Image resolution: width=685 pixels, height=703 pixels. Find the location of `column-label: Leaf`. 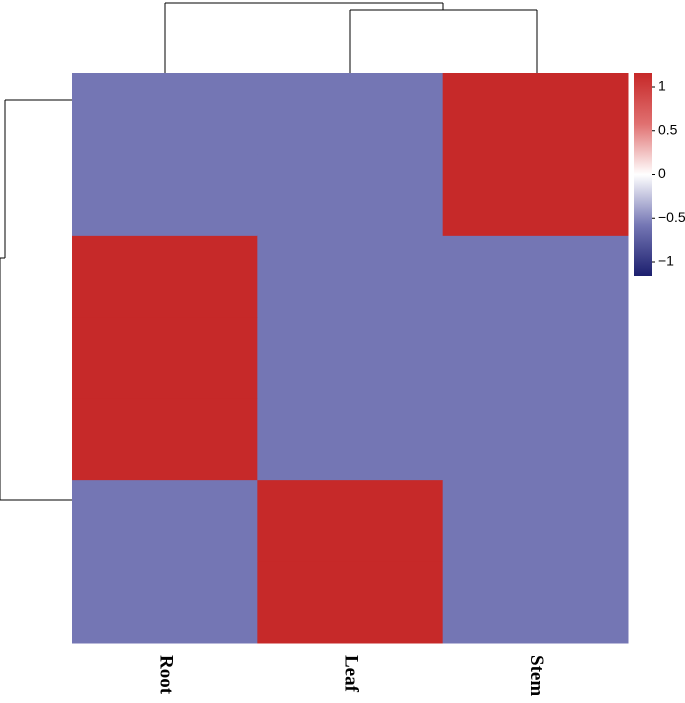

column-label: Leaf is located at coordinates (351, 674).